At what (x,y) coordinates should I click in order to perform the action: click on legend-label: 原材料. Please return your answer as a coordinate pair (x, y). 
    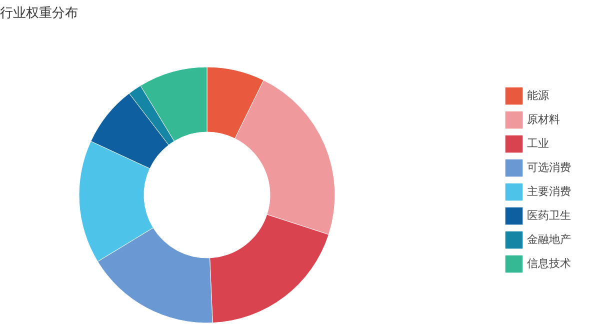
    Looking at the image, I should click on (543, 119).